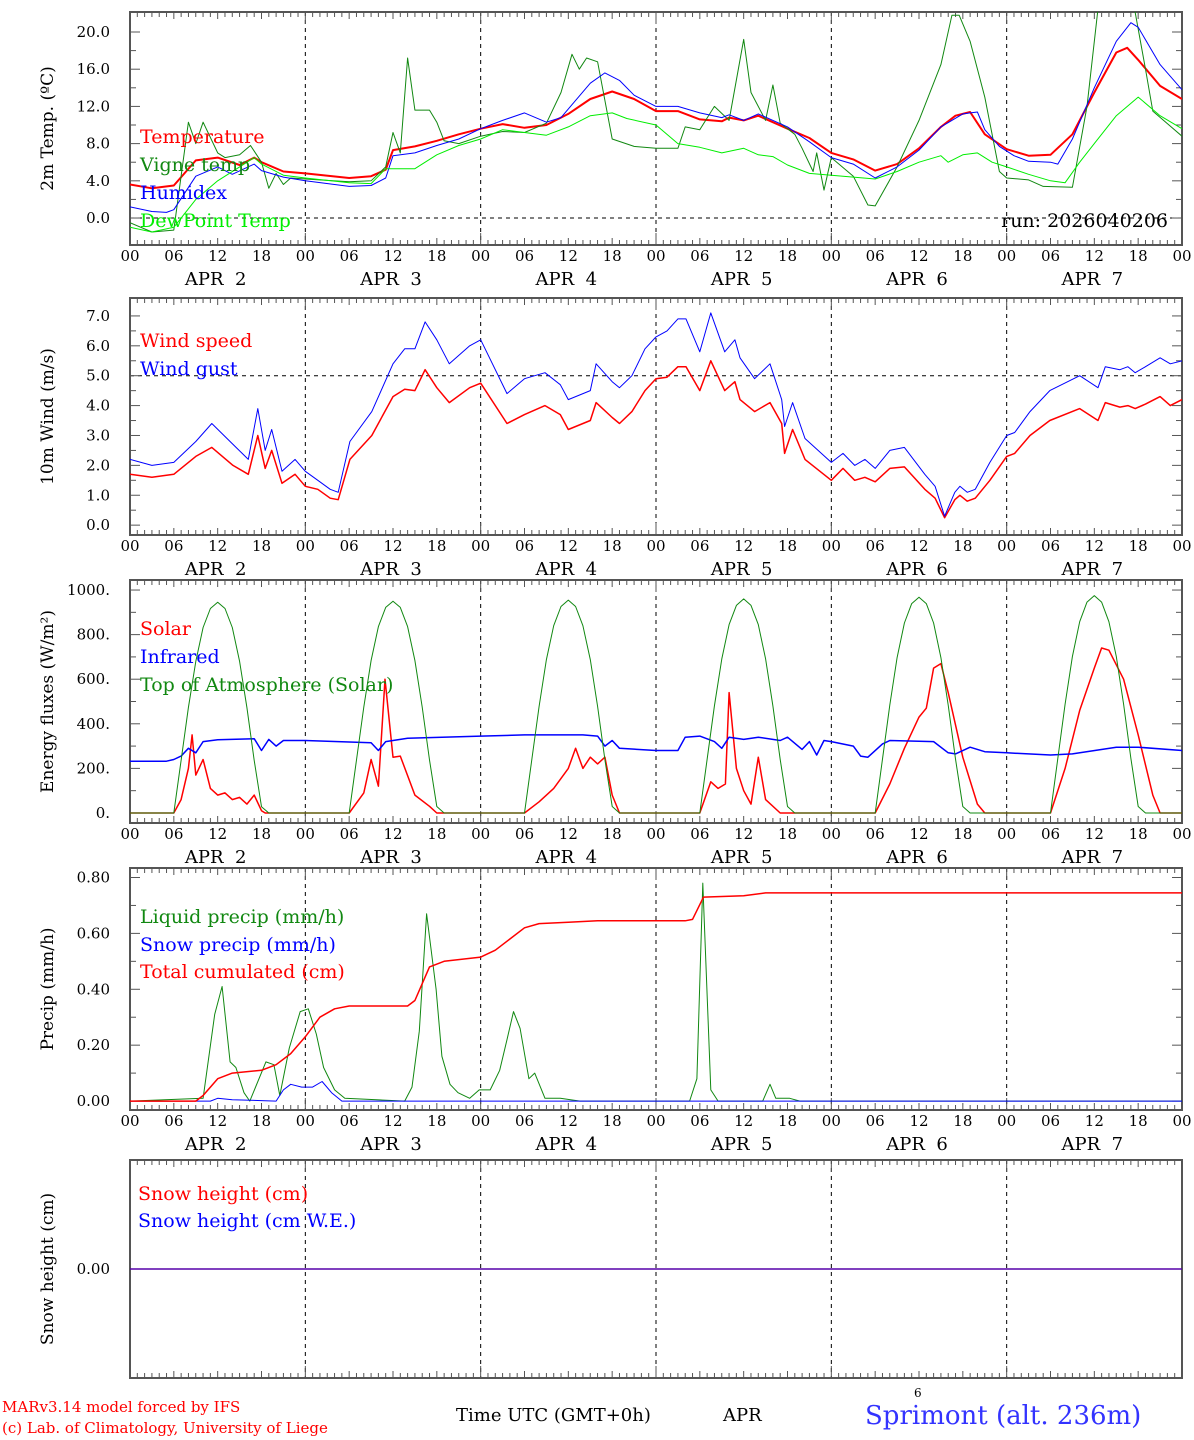  I want to click on series-line-snow-precip-mm-h-, so click(656, 1091).